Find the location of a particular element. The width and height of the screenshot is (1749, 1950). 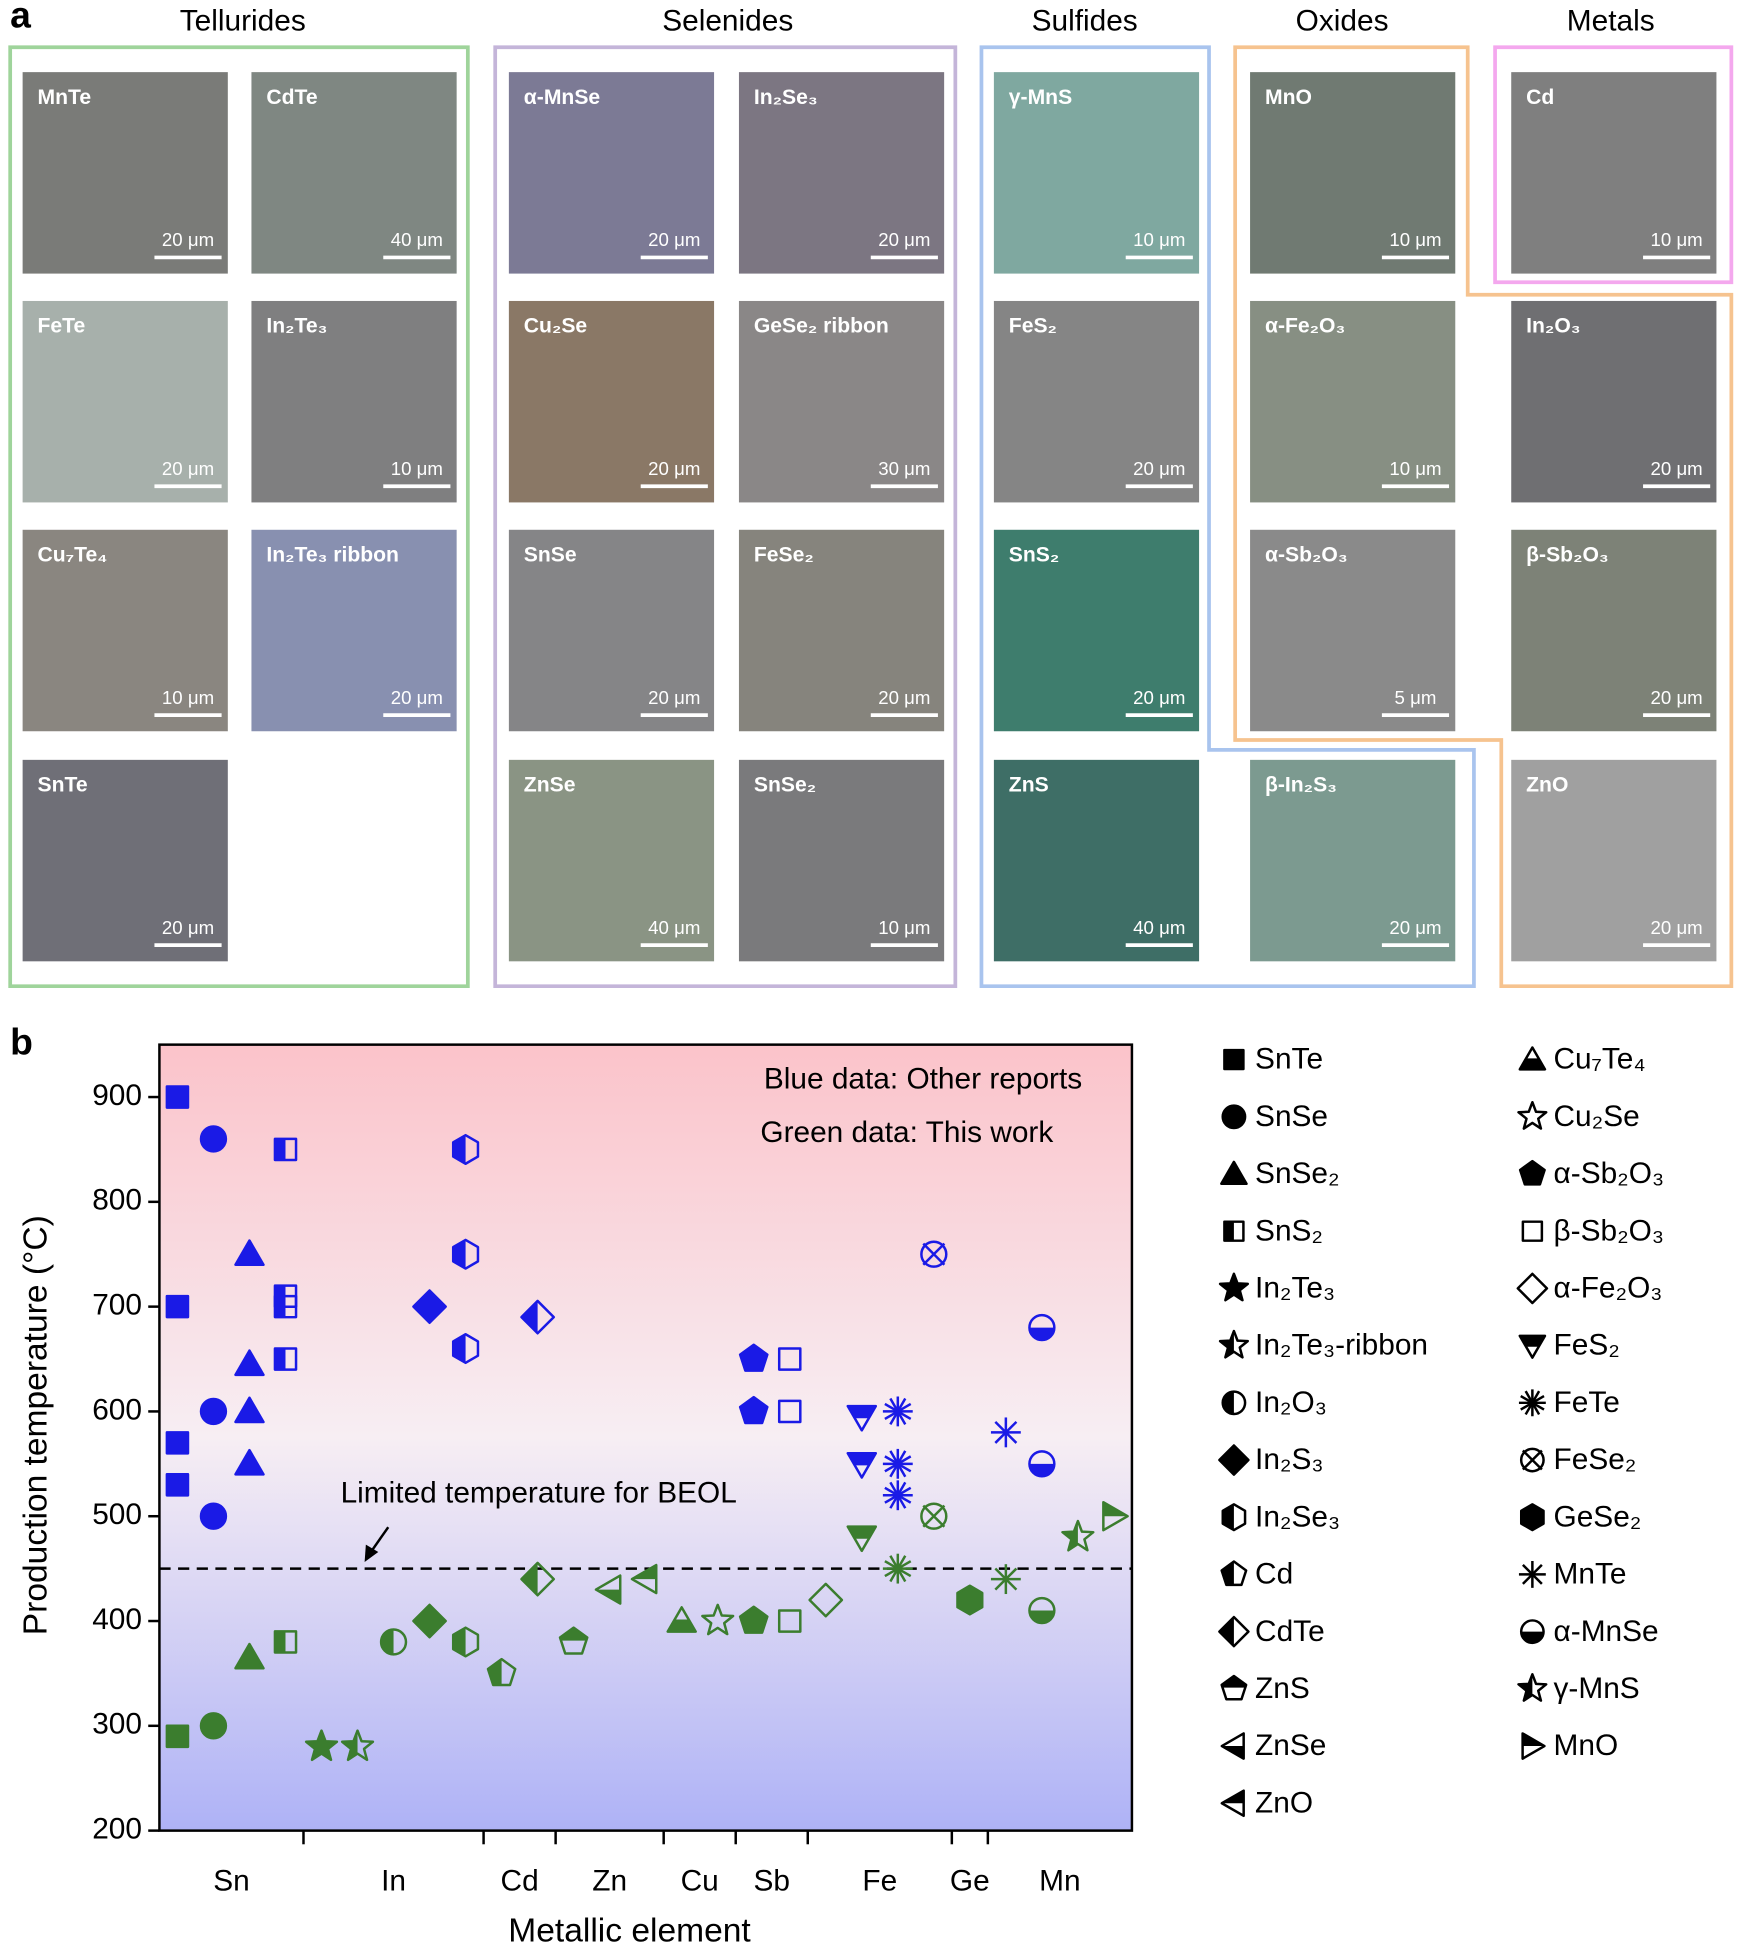

y-tick-label: 200 is located at coordinates (117, 1828).